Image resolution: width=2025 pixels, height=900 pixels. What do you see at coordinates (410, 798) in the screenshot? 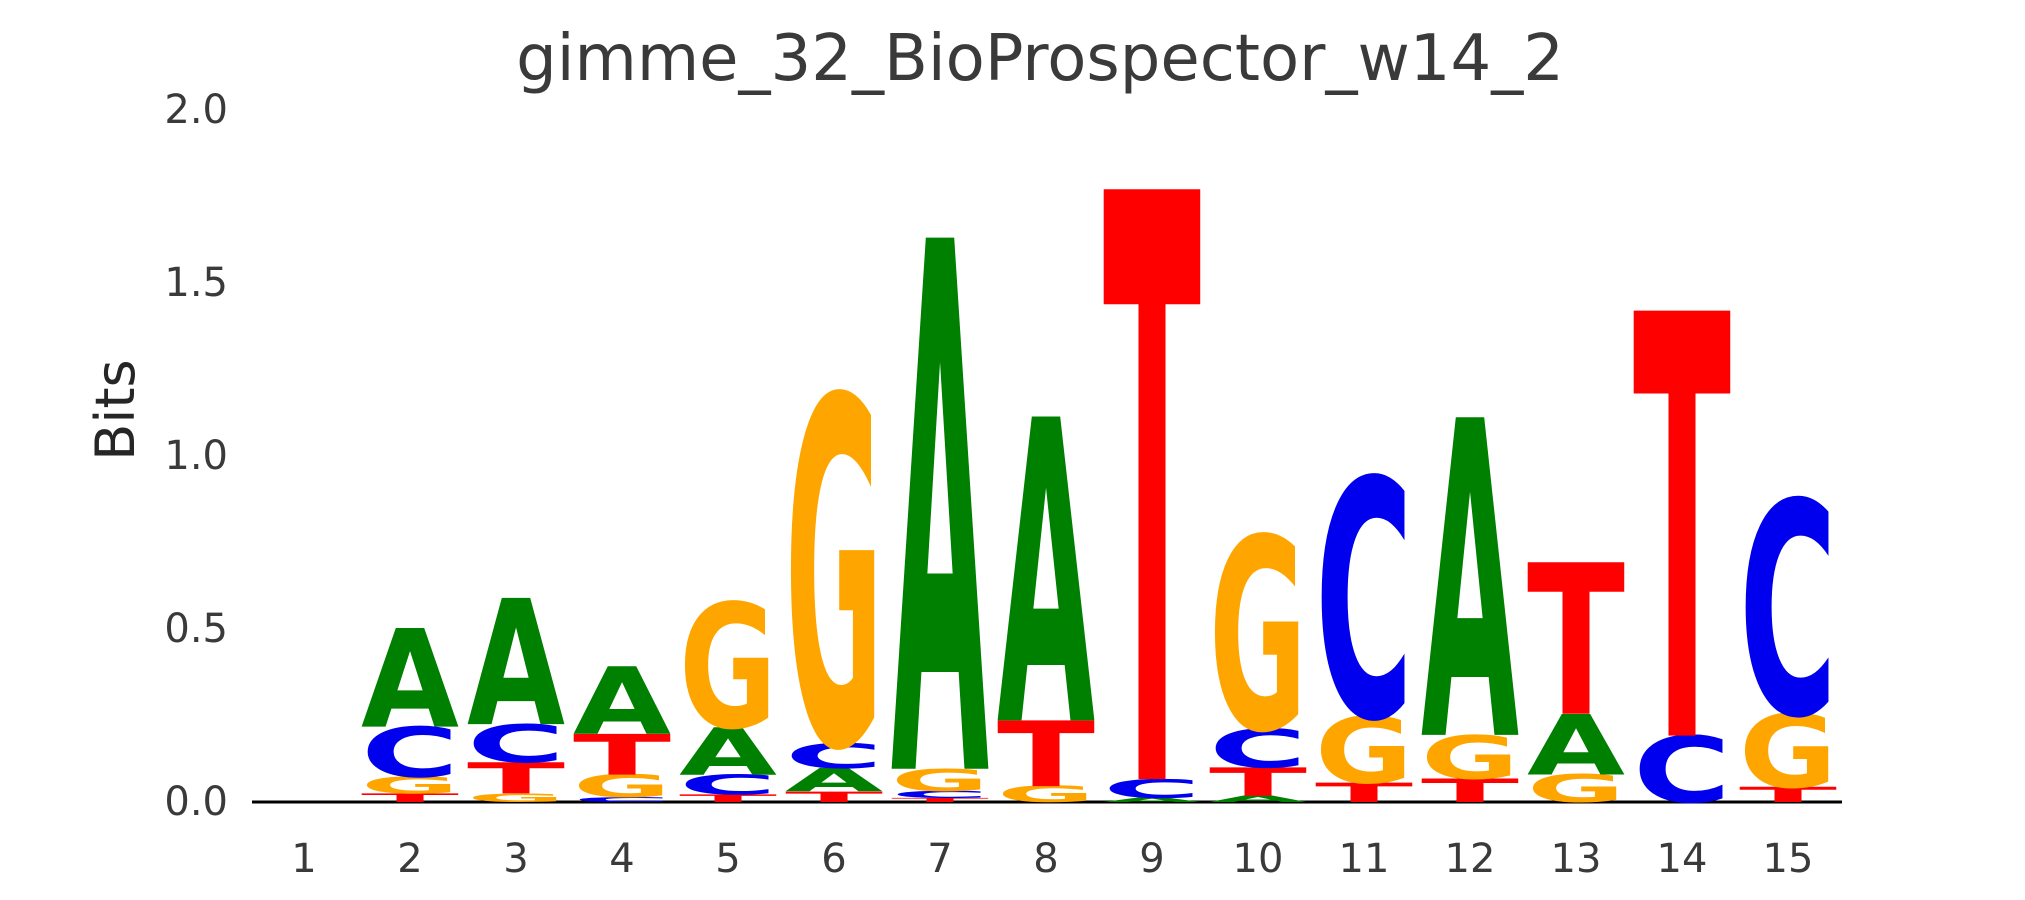
I see `logo-letter-T-pos2: T` at bounding box center [410, 798].